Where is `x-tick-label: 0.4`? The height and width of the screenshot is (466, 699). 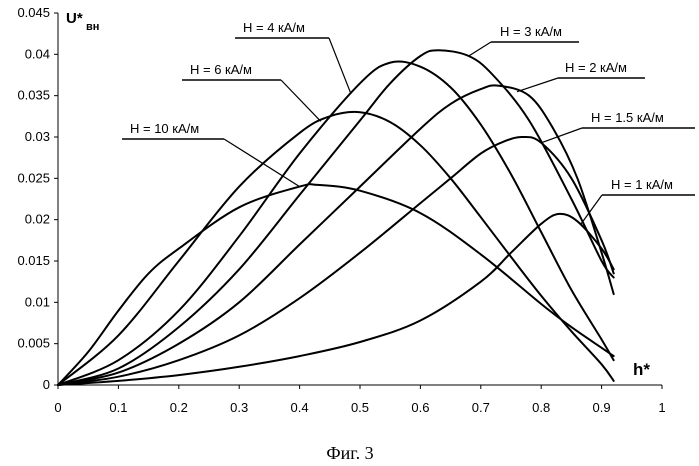
x-tick-label: 0.4 is located at coordinates (300, 407).